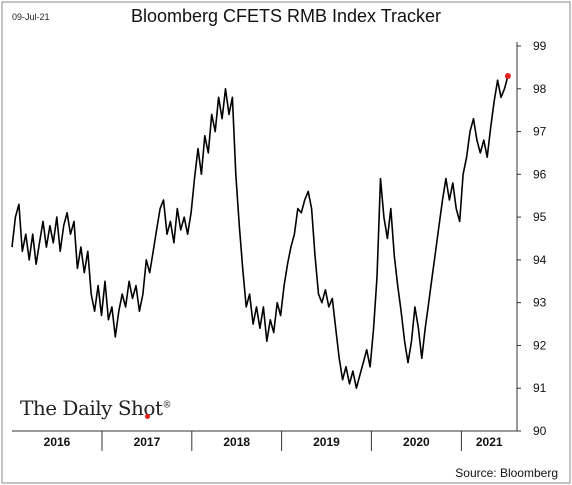  I want to click on source-label: Source: Bloomberg, so click(506, 473).